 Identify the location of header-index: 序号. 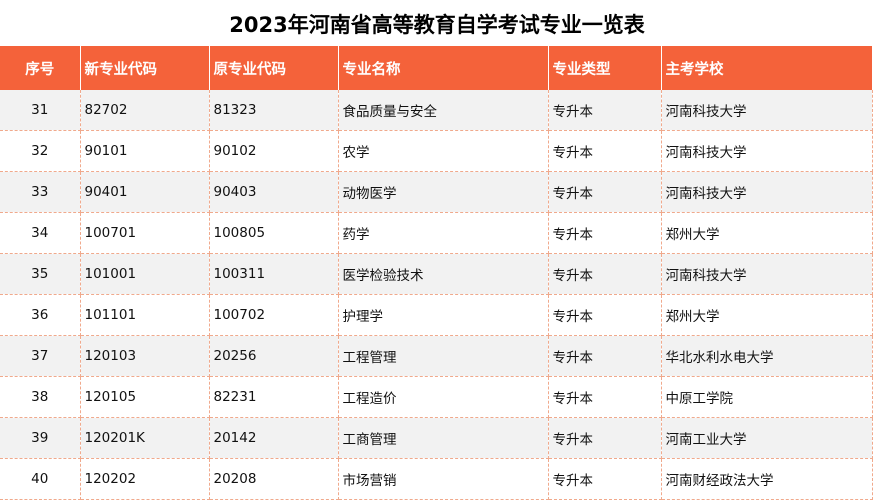
(40, 68).